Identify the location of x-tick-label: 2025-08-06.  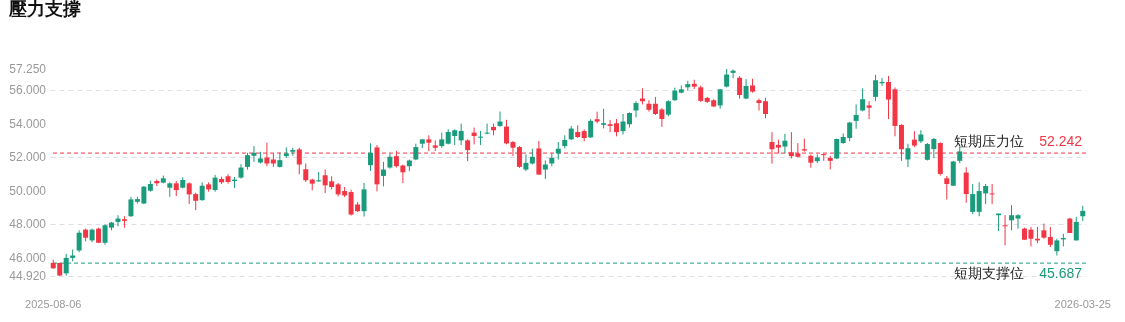
(53, 303).